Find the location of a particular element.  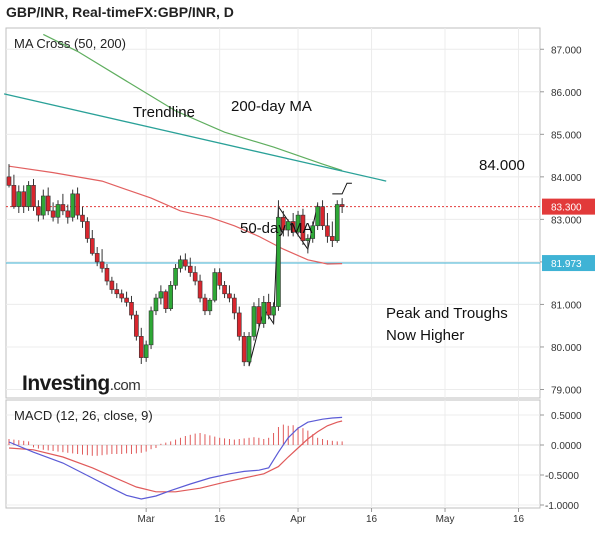

reference-price-label: 81.973 is located at coordinates (566, 264).